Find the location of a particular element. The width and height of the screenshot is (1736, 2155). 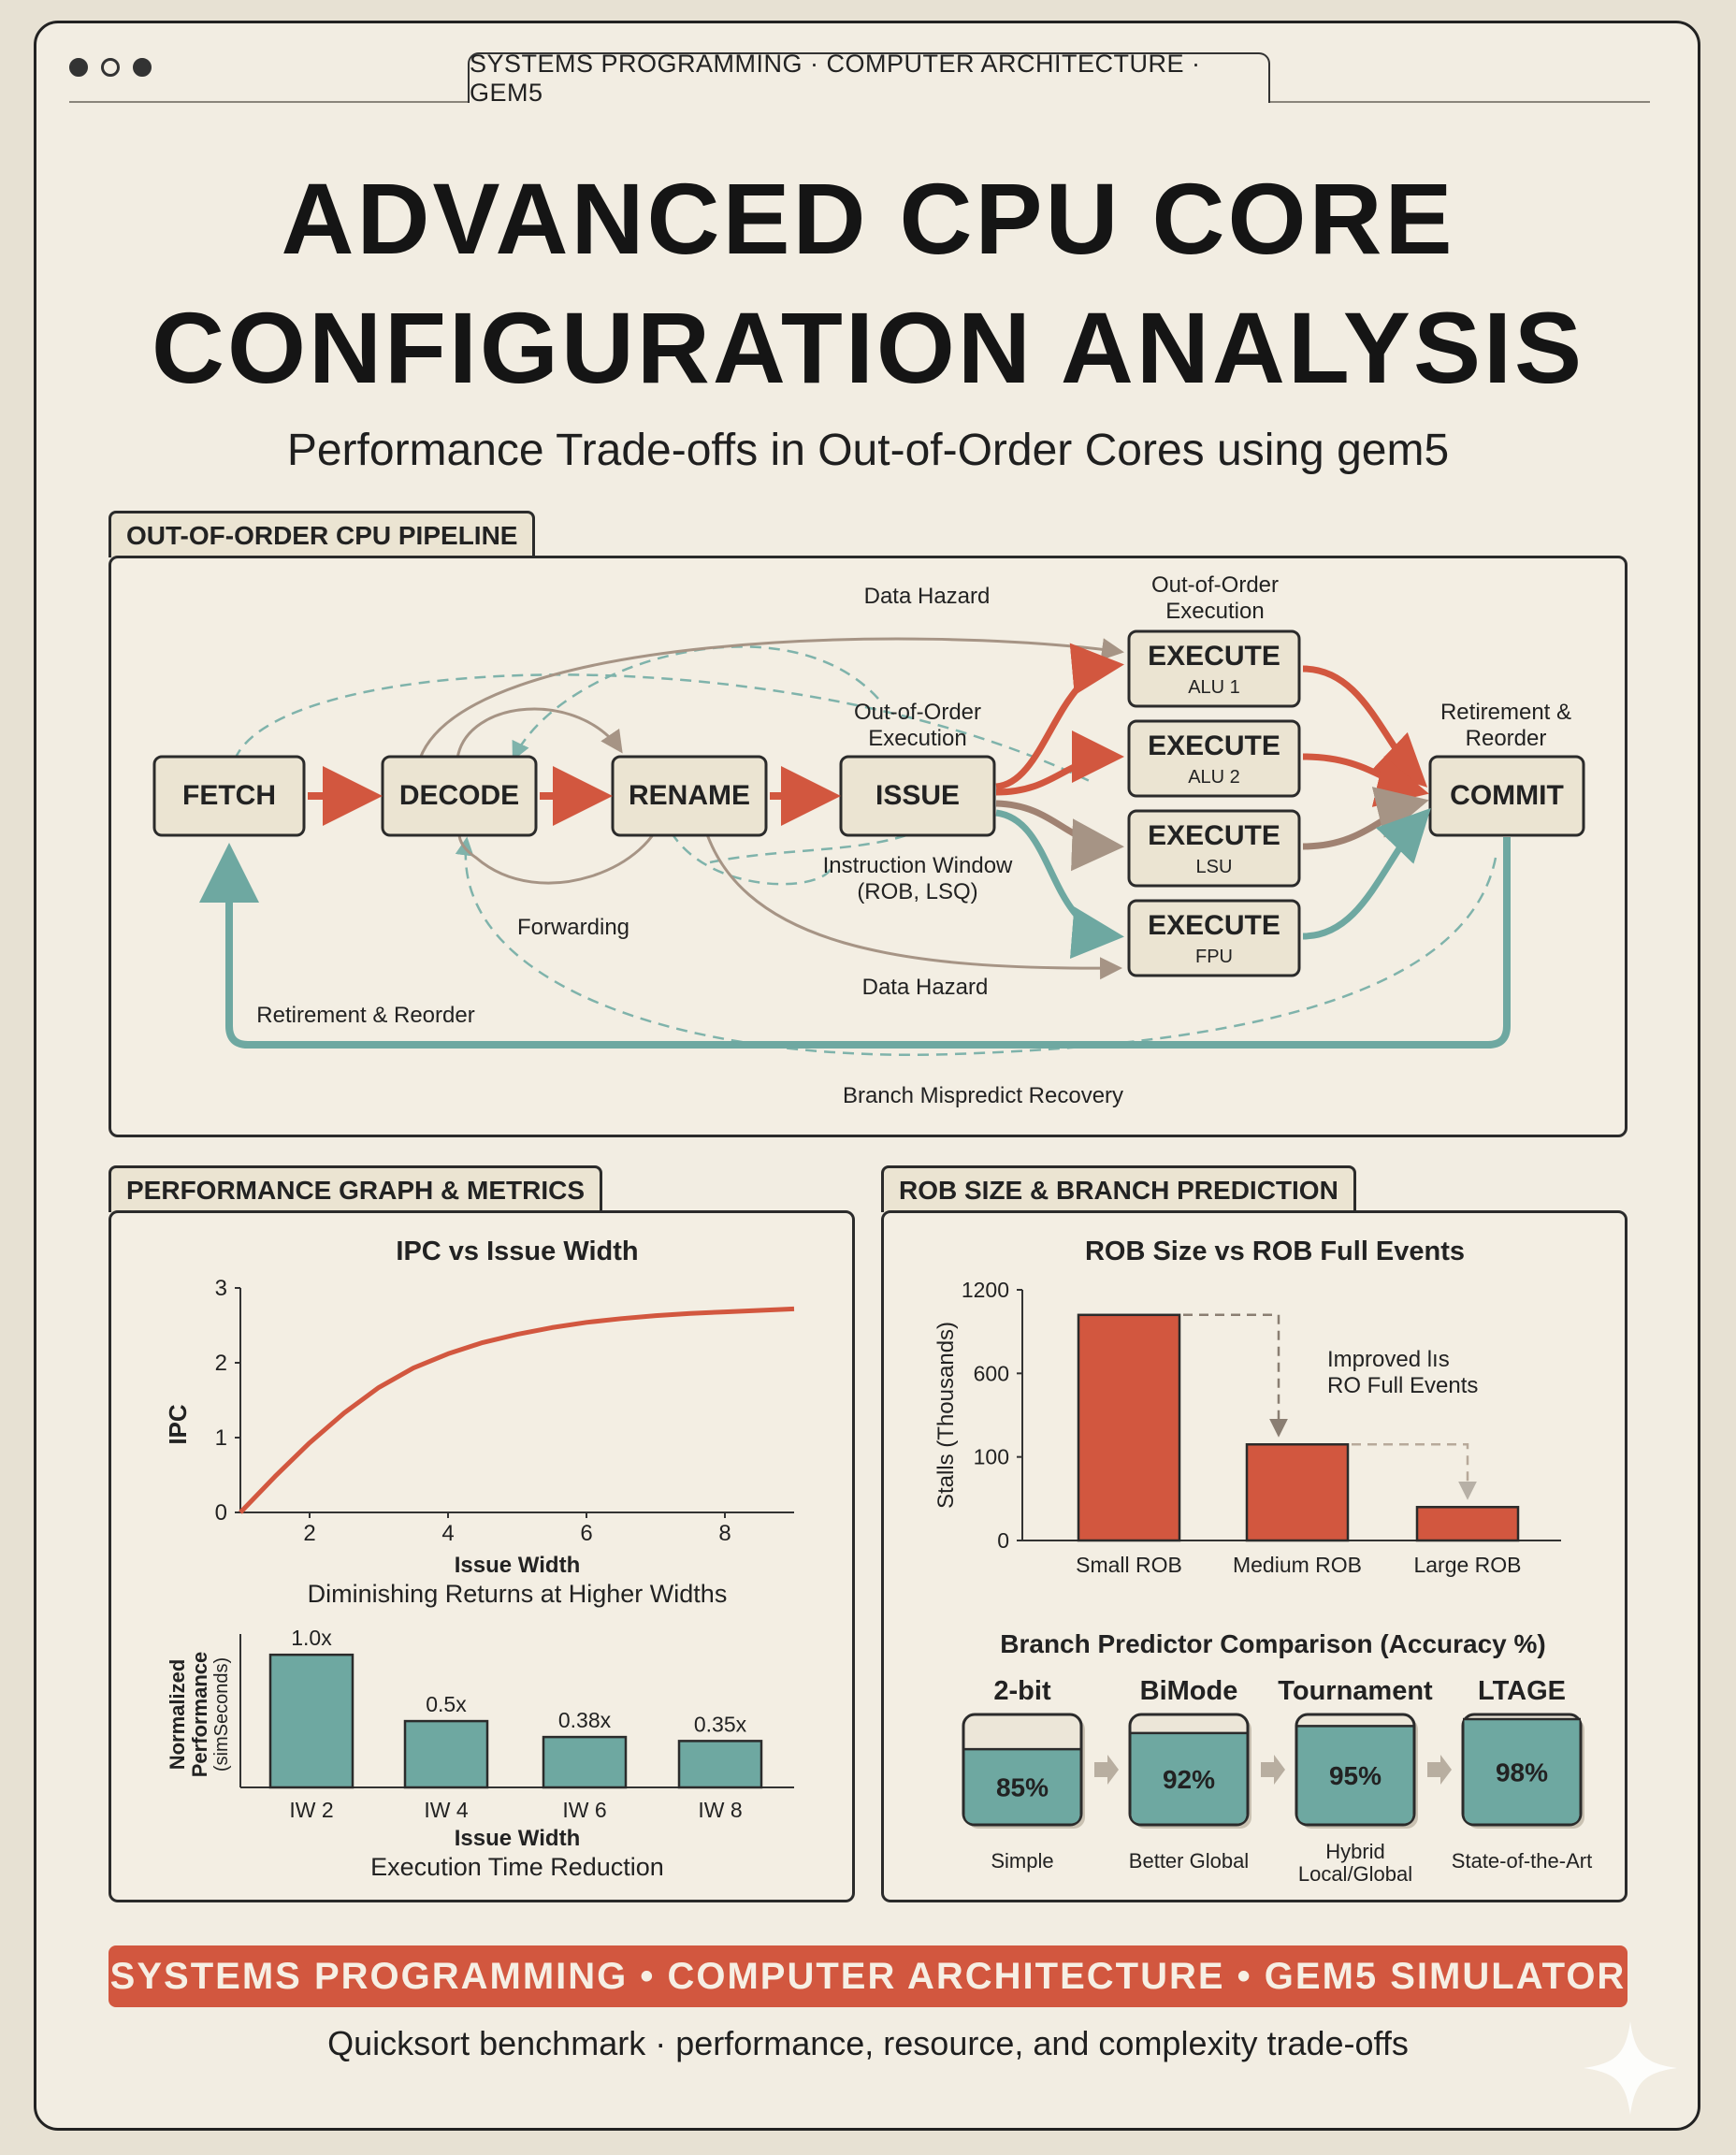

bp-accuracy: 95% is located at coordinates (1355, 1776).